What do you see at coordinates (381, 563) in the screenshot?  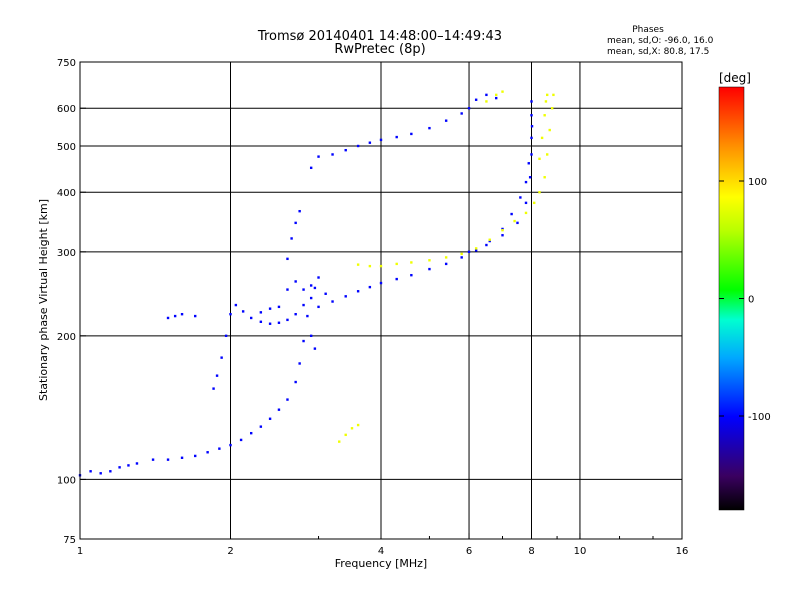 I see `x-axis-label: Frequency [MHz]` at bounding box center [381, 563].